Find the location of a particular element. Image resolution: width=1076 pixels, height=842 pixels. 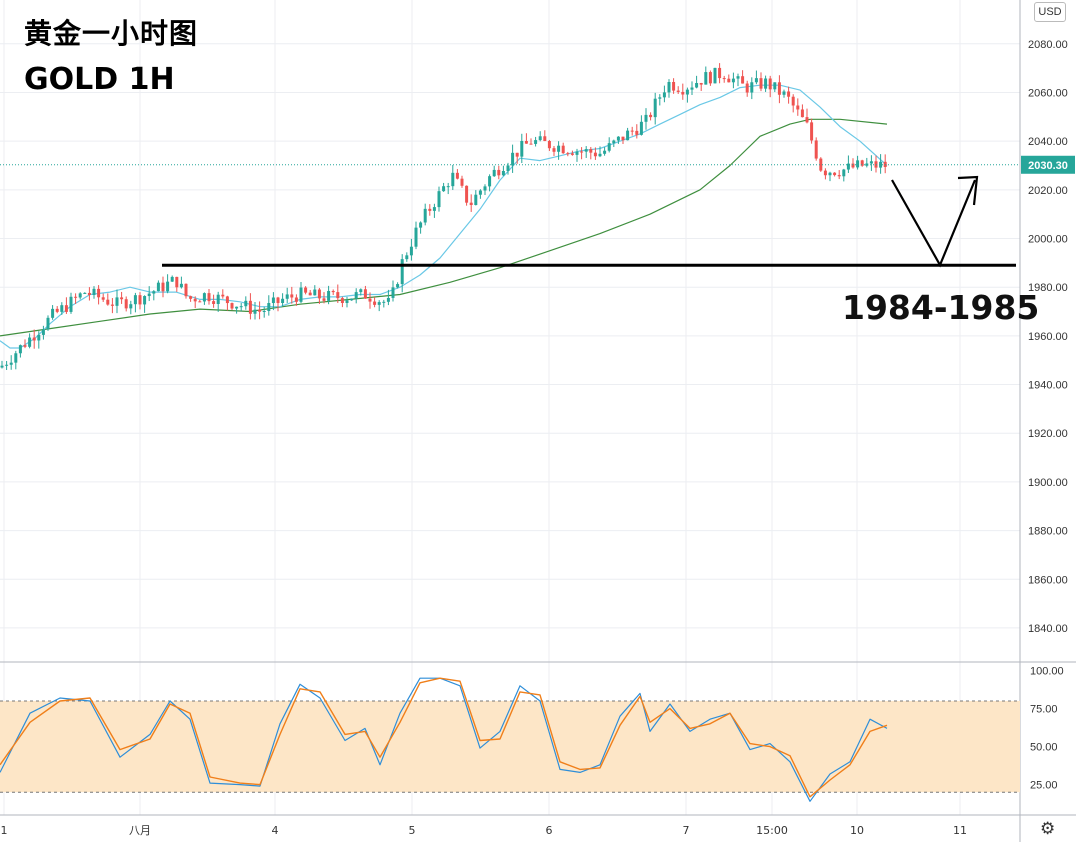

price-tick-label: 1960.00 is located at coordinates (1048, 337).